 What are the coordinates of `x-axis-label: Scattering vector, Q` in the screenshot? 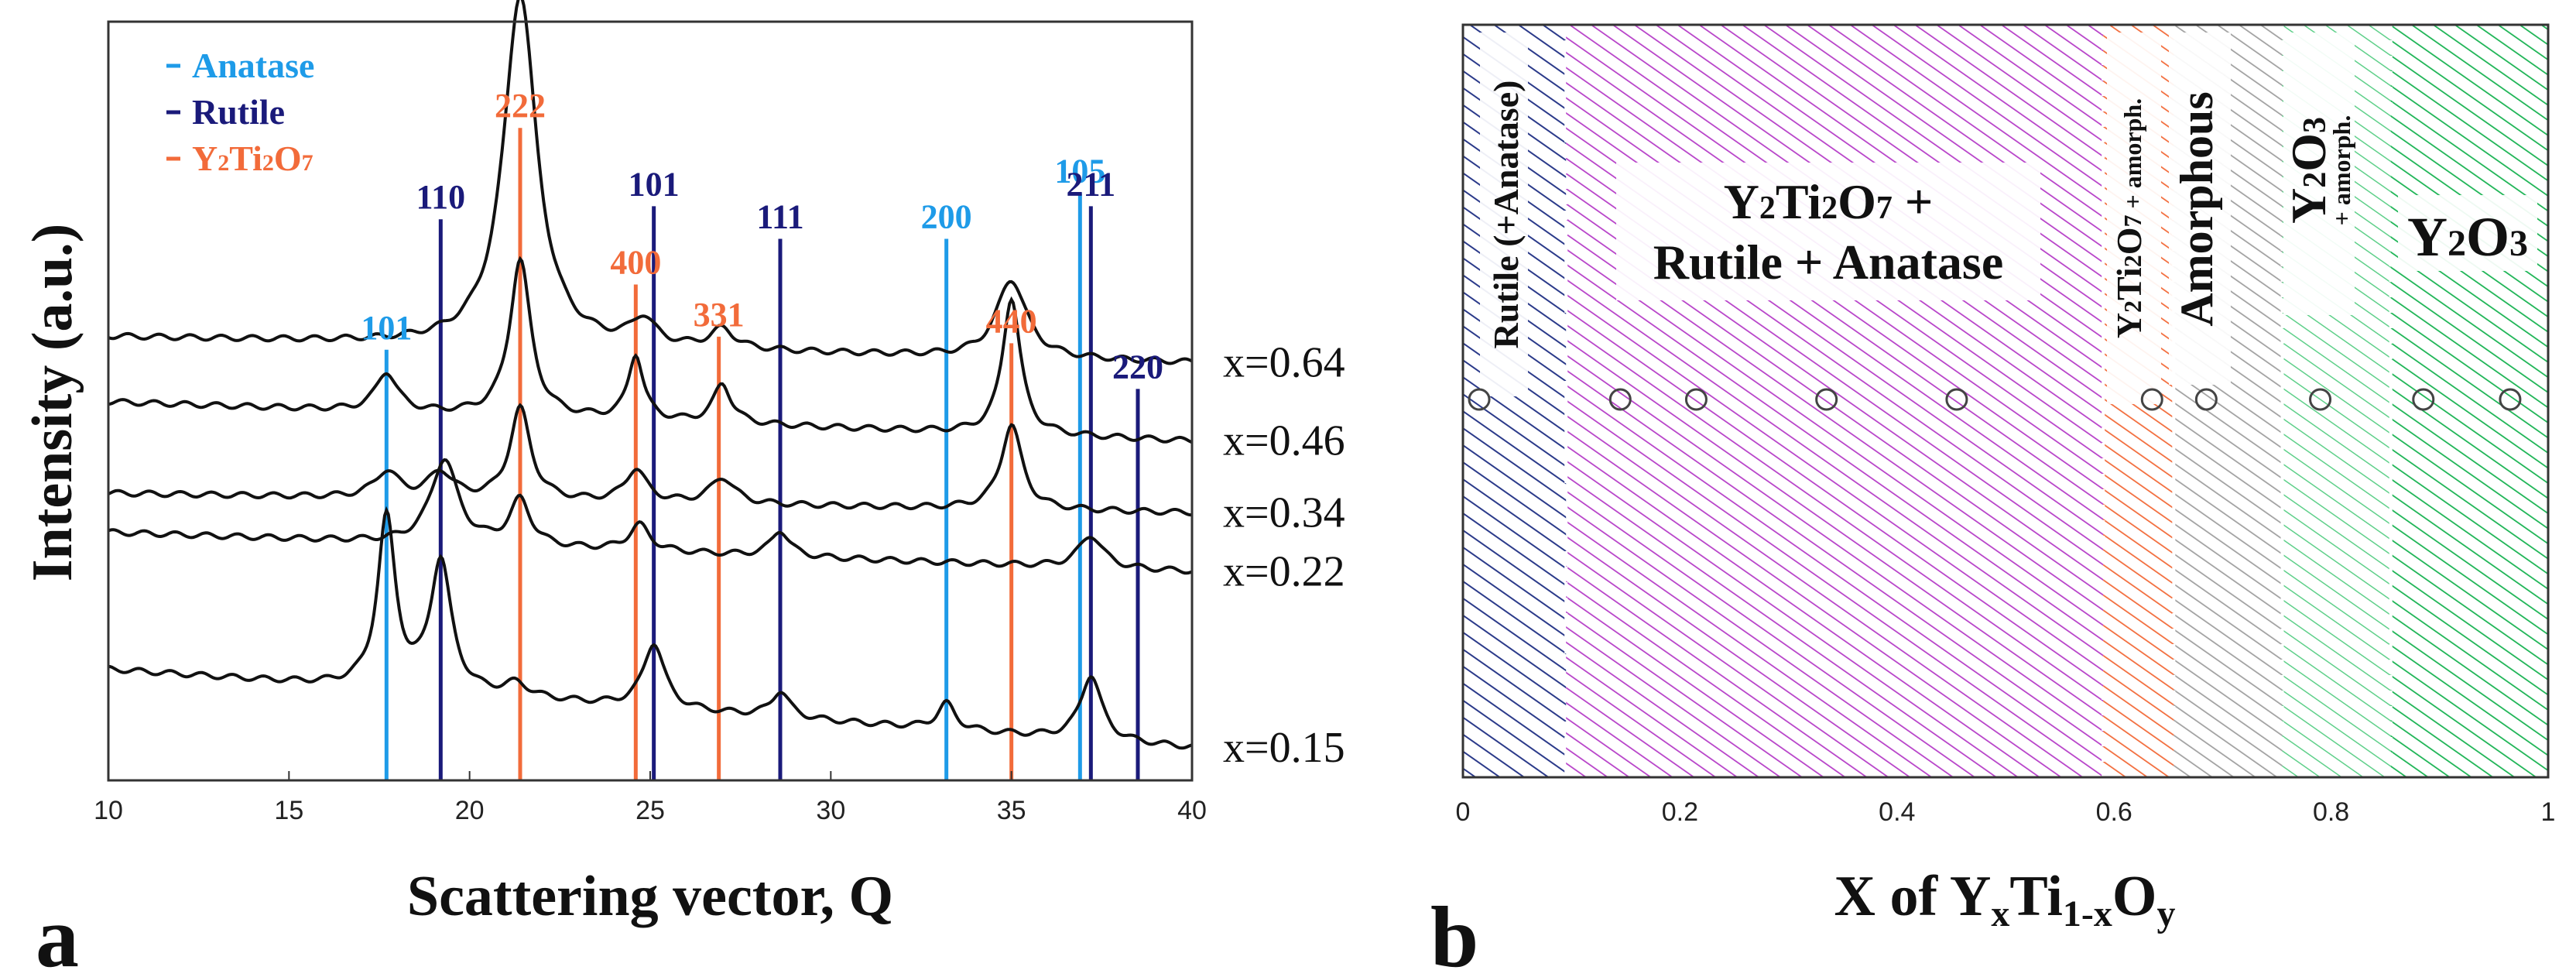 It's located at (650, 896).